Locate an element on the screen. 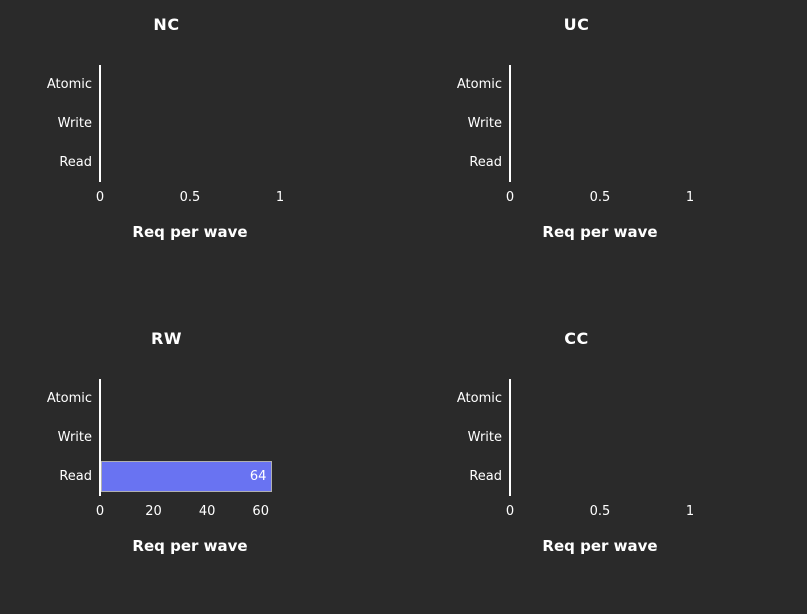 This screenshot has height=614, width=807. plot-area: 64 is located at coordinates (190, 437).